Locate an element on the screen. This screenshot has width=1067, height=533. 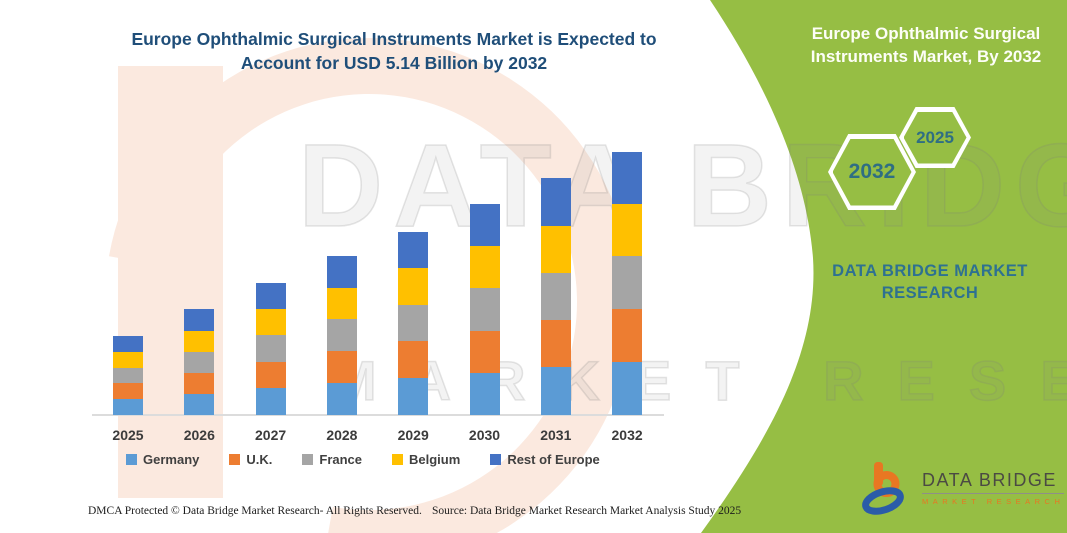
data-bridge-logo: DATA BRIDGE MARKET RESEARCH is located at coordinates (962, 487).